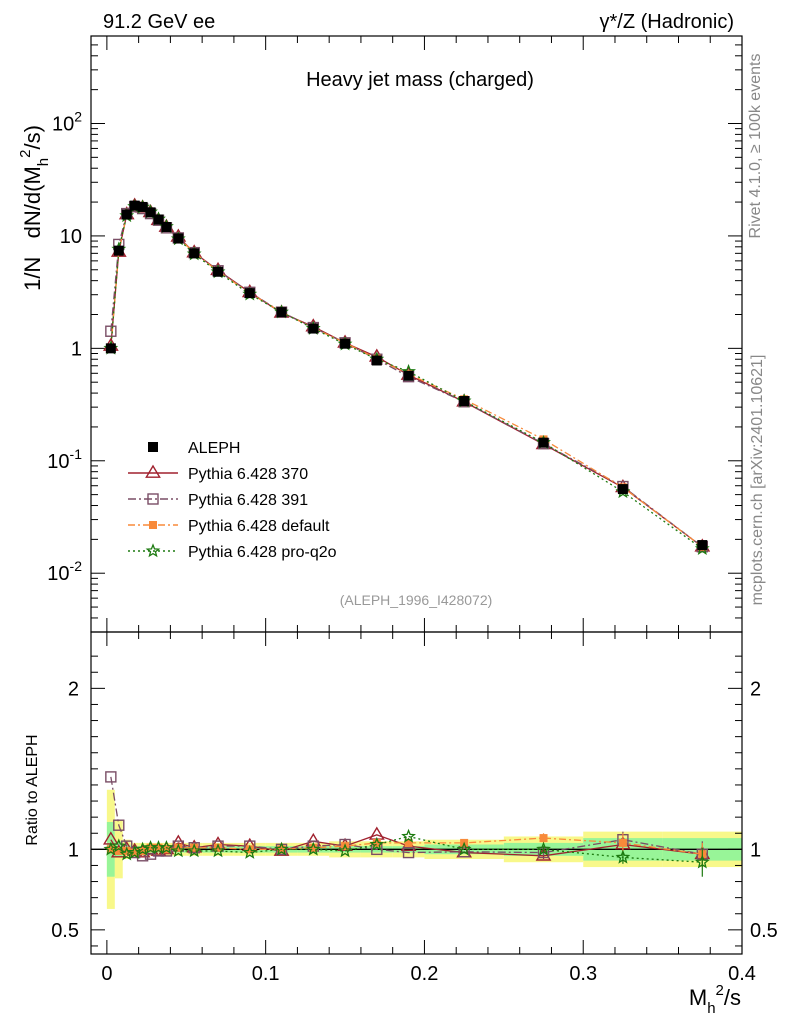  What do you see at coordinates (153, 471) in the screenshot?
I see `legend-marker-p370` at bounding box center [153, 471].